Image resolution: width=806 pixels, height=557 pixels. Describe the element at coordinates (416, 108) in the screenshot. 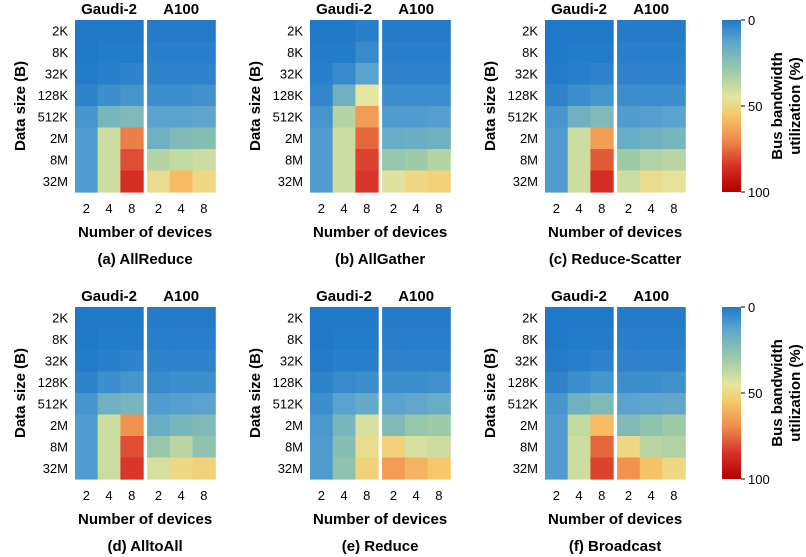

I see `heatmap-a100: A100 2 4 8` at that location.